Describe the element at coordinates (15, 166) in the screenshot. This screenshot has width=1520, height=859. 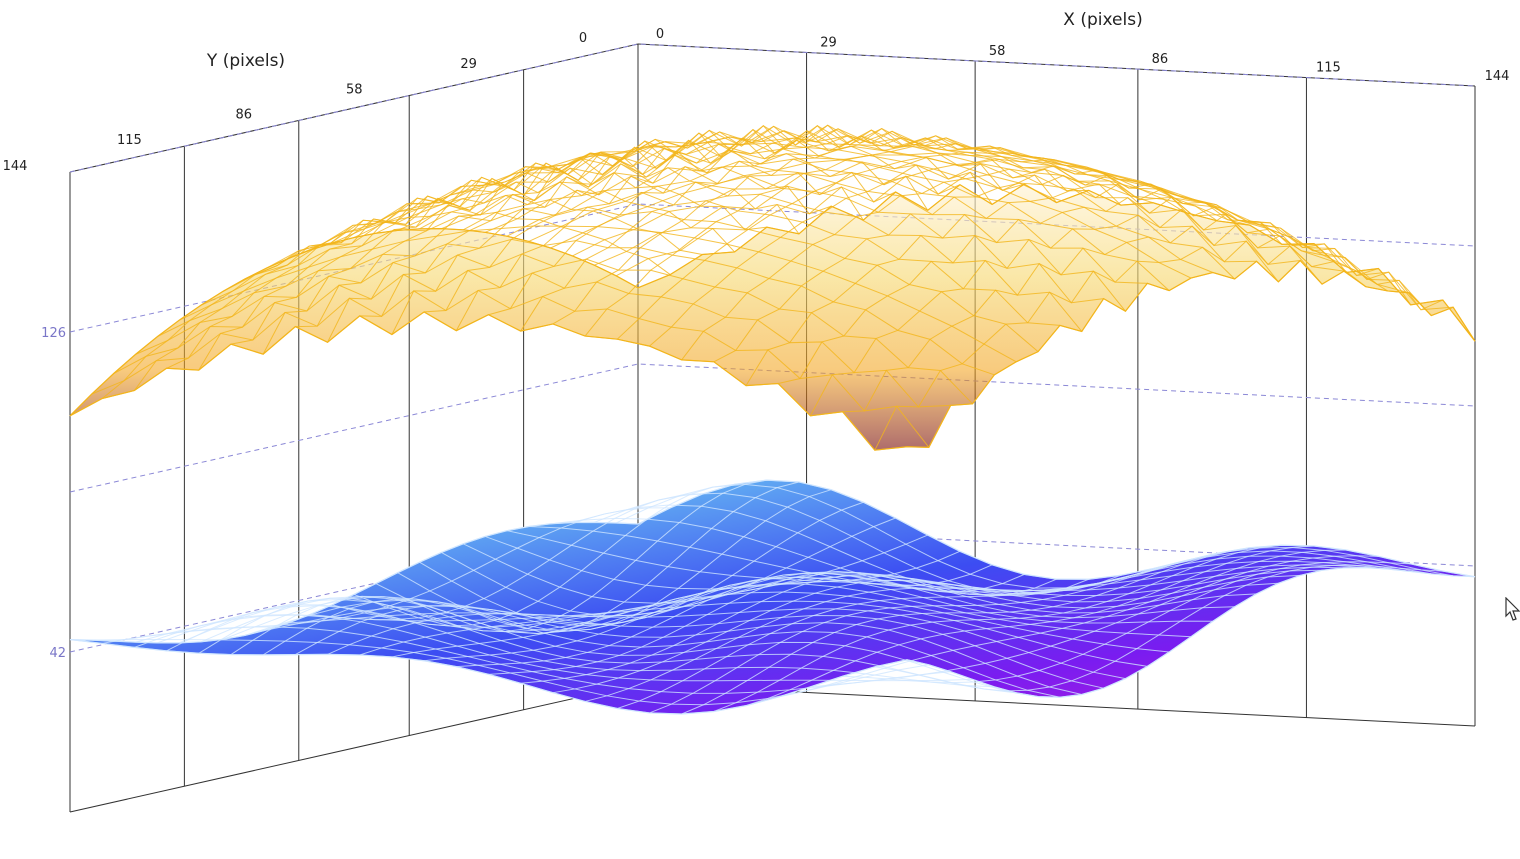
I see `y-tick-label: 144` at that location.